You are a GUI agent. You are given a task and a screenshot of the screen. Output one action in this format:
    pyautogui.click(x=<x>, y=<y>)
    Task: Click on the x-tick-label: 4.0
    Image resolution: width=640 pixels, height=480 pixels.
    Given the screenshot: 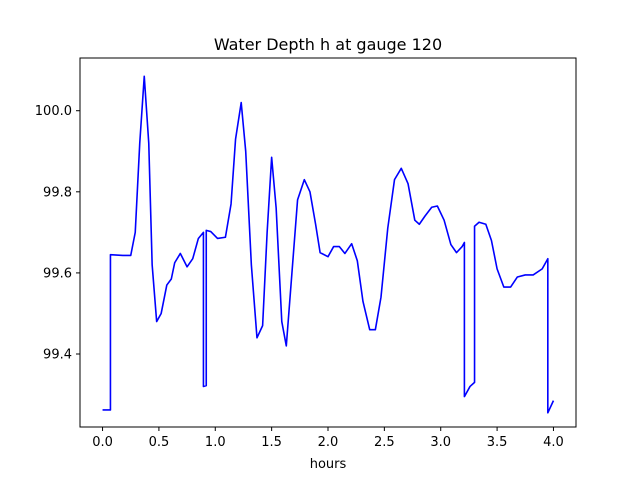 What is the action you would take?
    pyautogui.click(x=553, y=442)
    